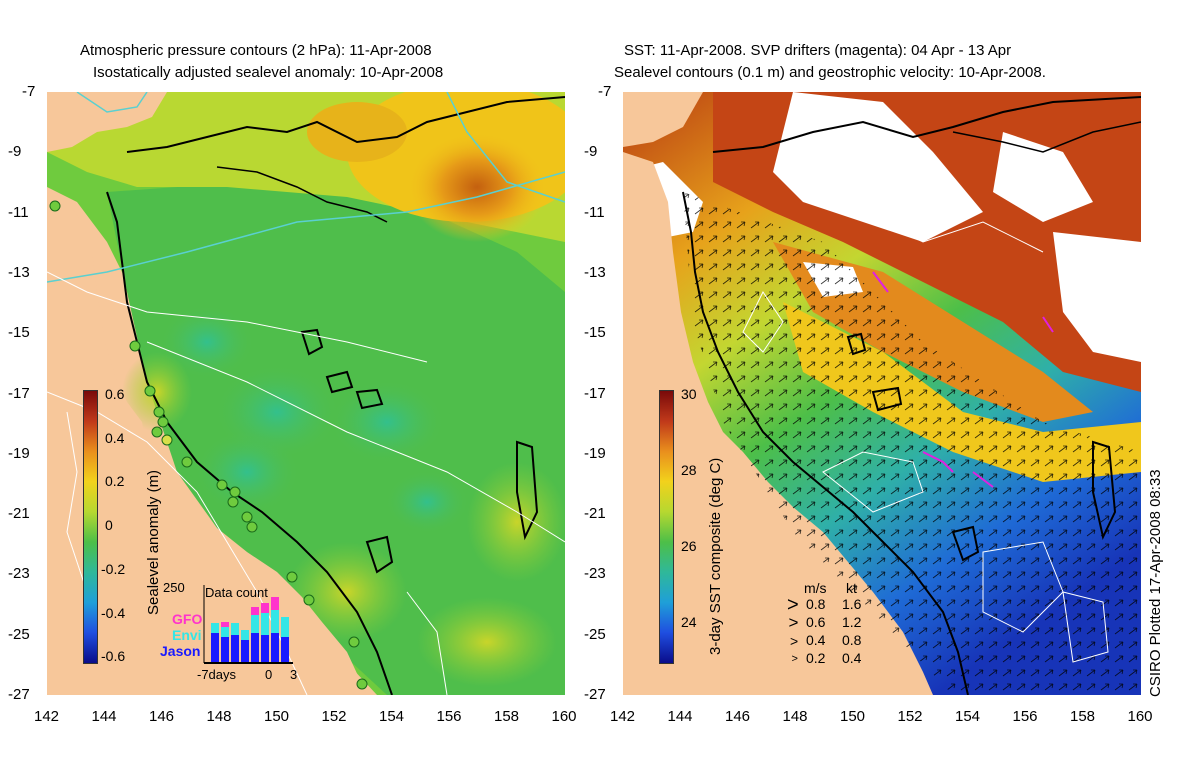 The width and height of the screenshot is (1200, 780). What do you see at coordinates (910, 716) in the screenshot?
I see `right-x-tick-label: 152` at bounding box center [910, 716].